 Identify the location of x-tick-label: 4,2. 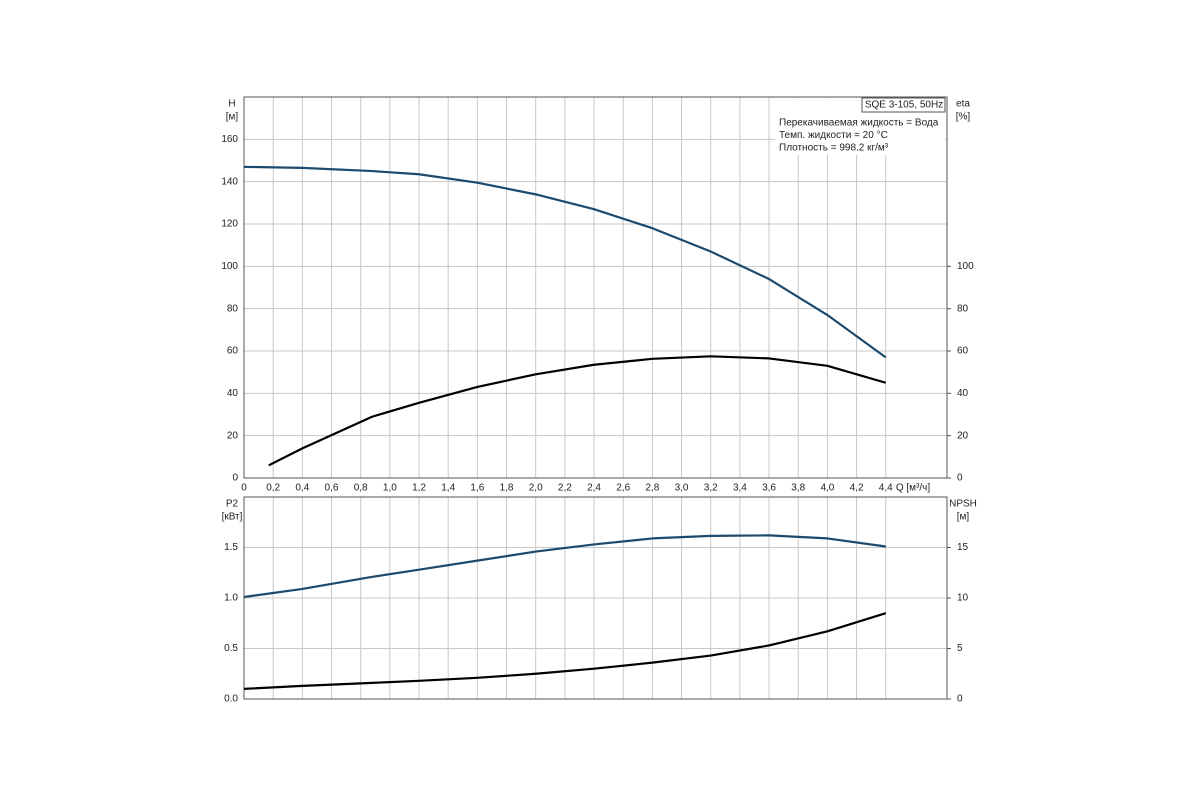
(857, 488).